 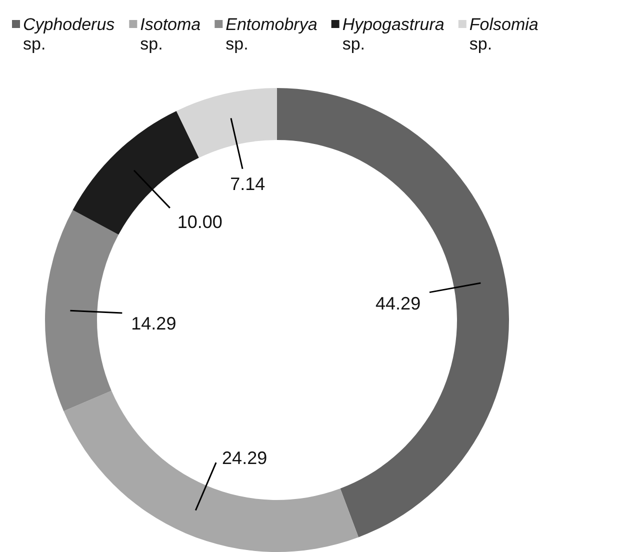 What do you see at coordinates (393, 34) in the screenshot?
I see `legend-label: Hypogastrura sp.` at bounding box center [393, 34].